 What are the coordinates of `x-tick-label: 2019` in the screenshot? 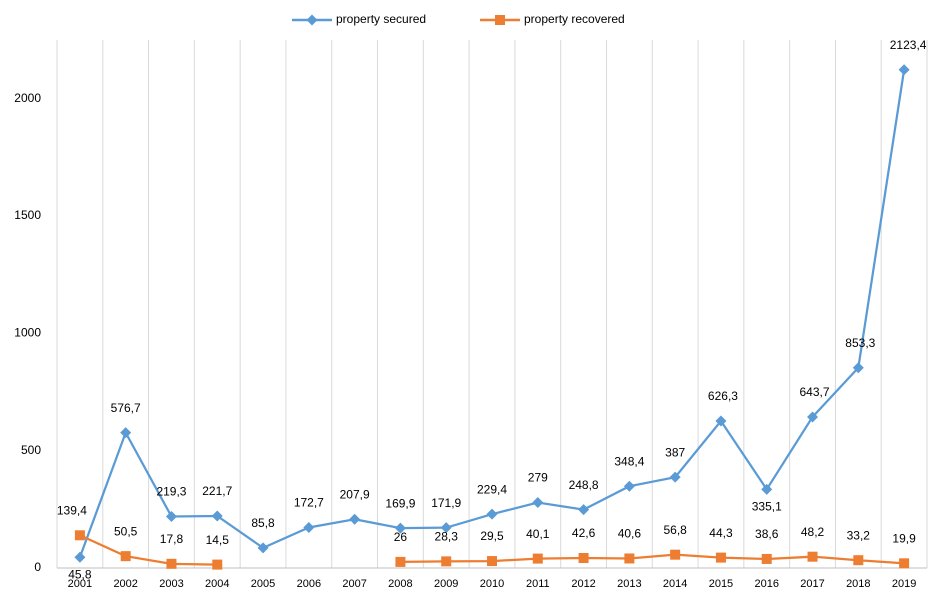 It's located at (904, 584).